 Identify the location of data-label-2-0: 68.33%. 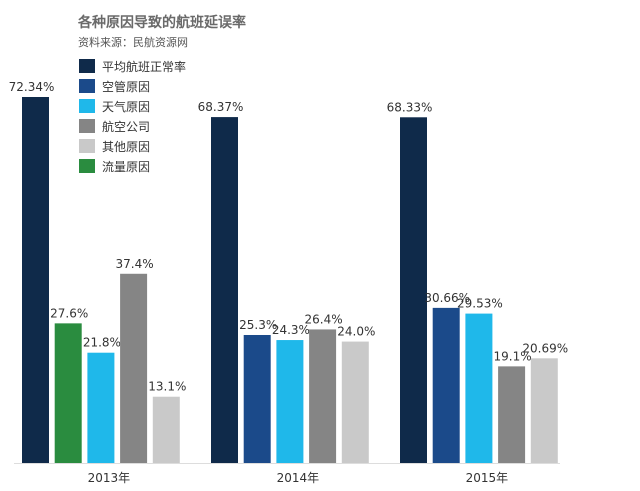
(410, 107).